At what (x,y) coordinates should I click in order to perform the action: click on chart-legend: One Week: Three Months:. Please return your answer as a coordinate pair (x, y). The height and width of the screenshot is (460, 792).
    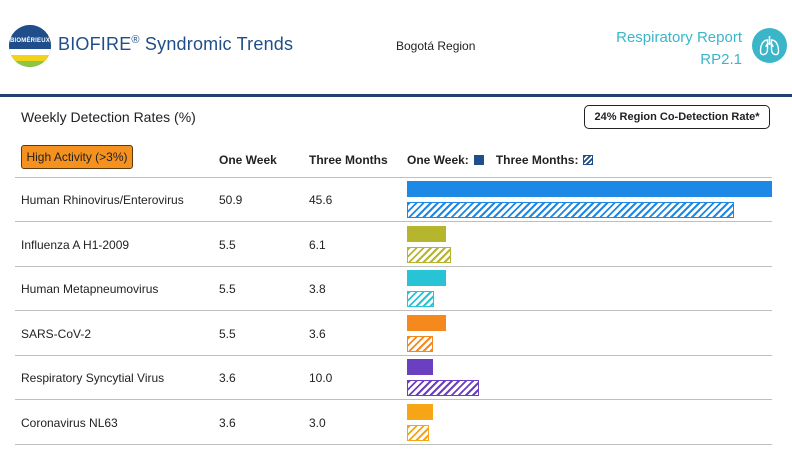
    Looking at the image, I should click on (500, 160).